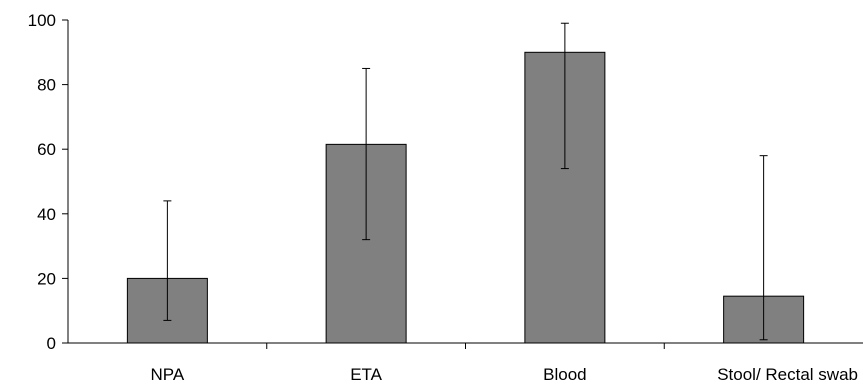  Describe the element at coordinates (48, 182) in the screenshot. I see `y-axis: 0 20 40 60 80 100` at that location.